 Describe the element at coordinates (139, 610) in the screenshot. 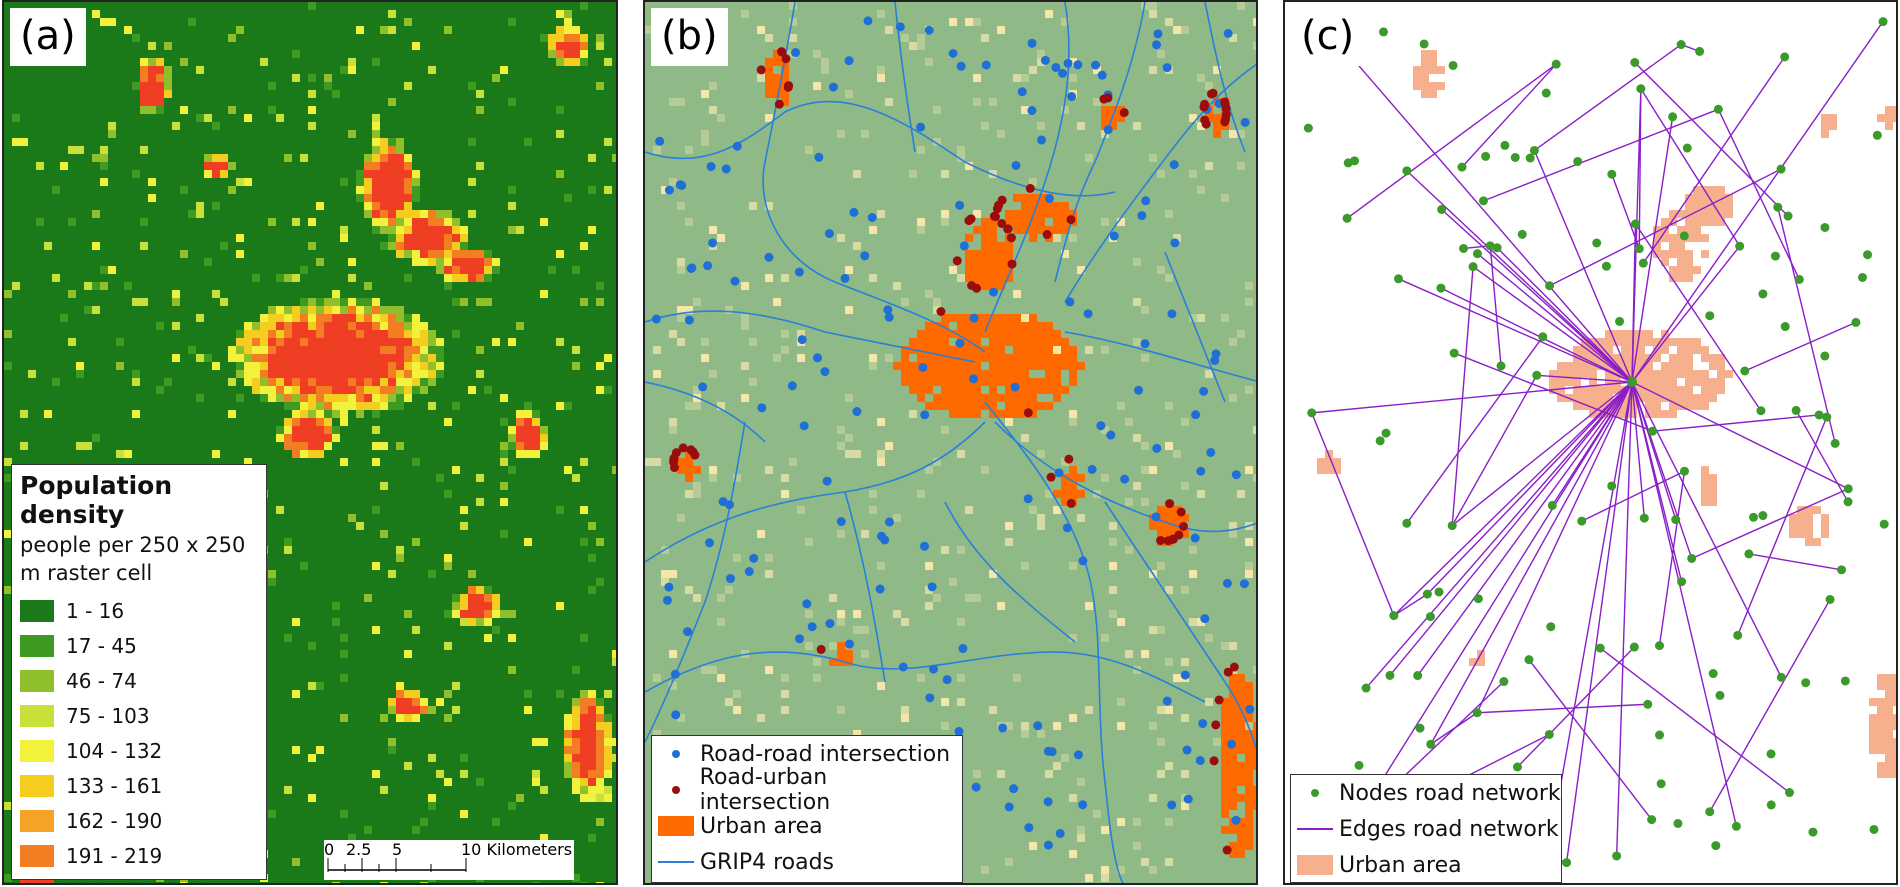

I see `legend-class-row: 1 - 16` at that location.